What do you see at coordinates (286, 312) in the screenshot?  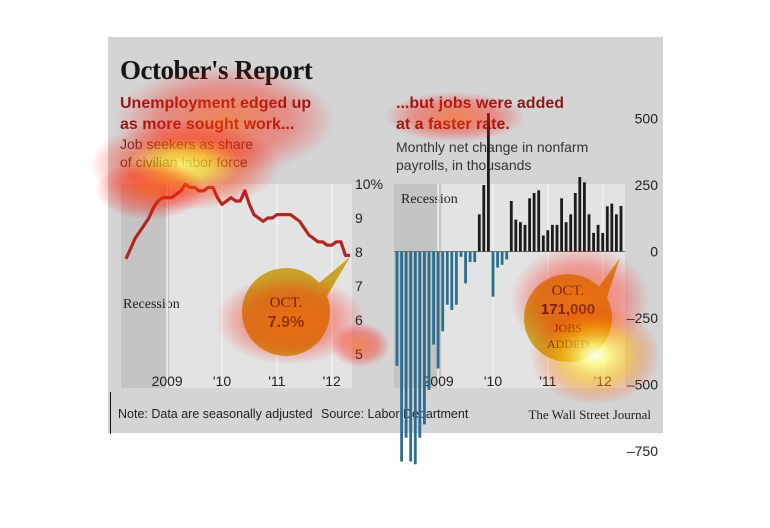 I see `callout-bubble` at bounding box center [286, 312].